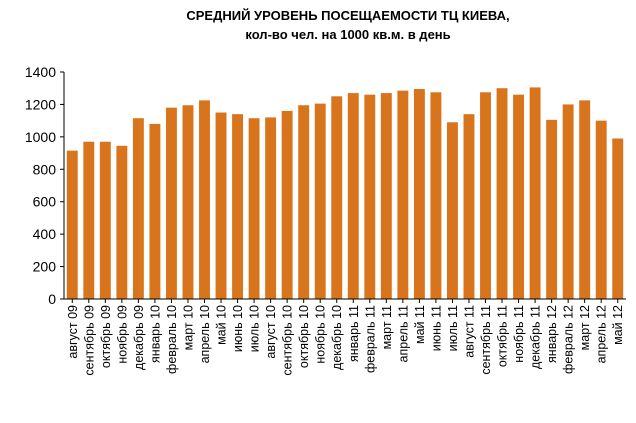 The height and width of the screenshot is (423, 636). I want to click on x-tick-label: сентябрь 11, so click(486, 340).